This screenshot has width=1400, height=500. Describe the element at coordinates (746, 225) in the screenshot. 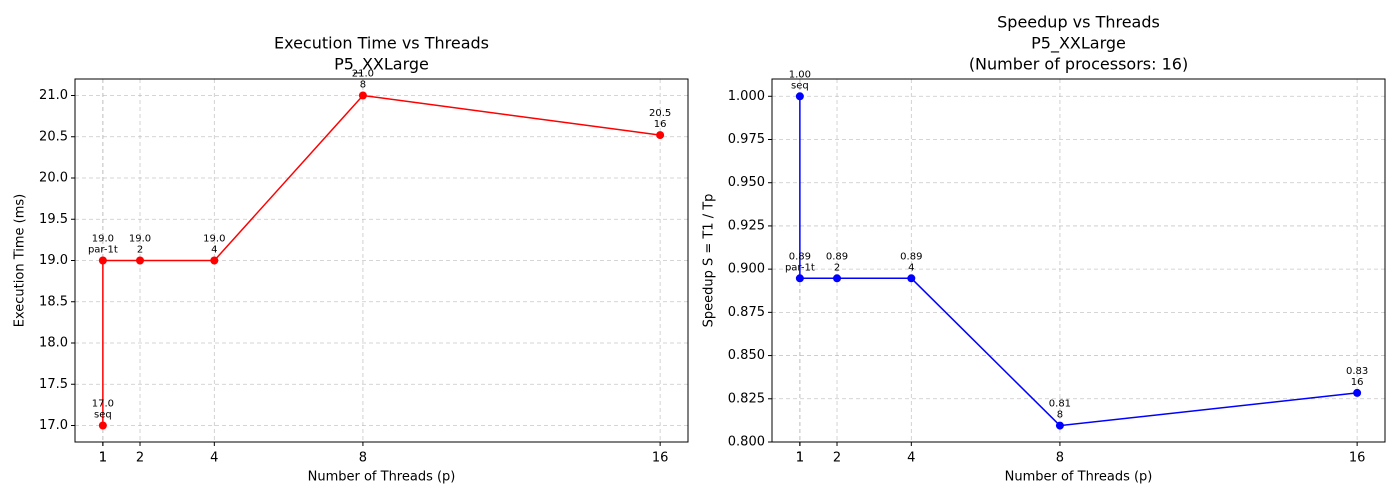

I see `y-tick-label: 0.925` at that location.